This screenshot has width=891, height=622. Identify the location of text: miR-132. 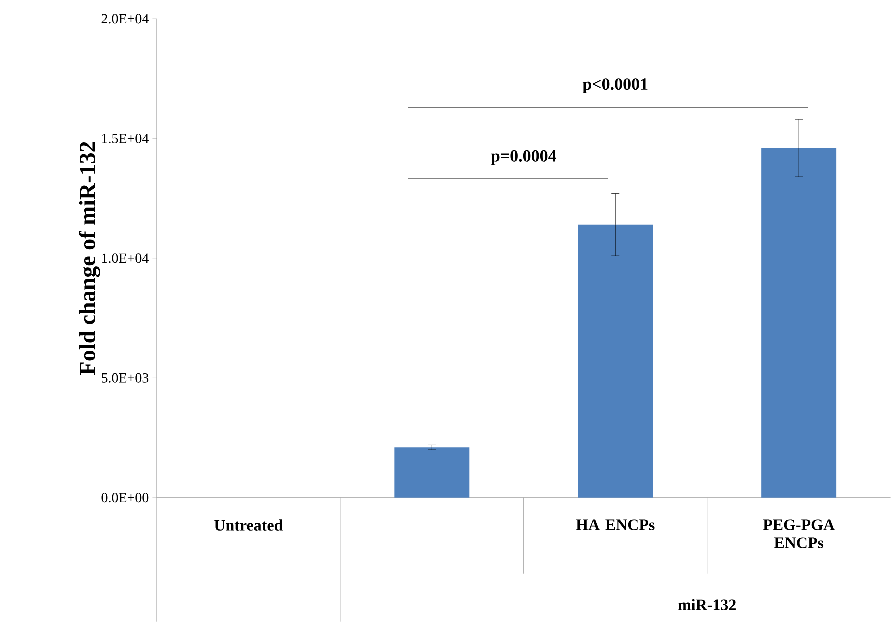
(707, 604).